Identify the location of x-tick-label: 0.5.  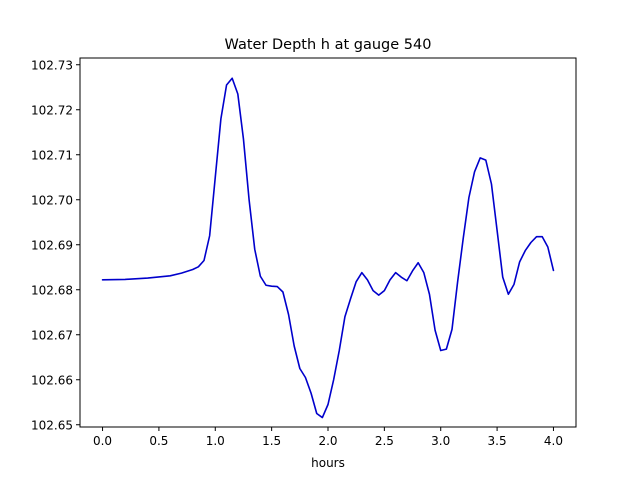
(158, 441).